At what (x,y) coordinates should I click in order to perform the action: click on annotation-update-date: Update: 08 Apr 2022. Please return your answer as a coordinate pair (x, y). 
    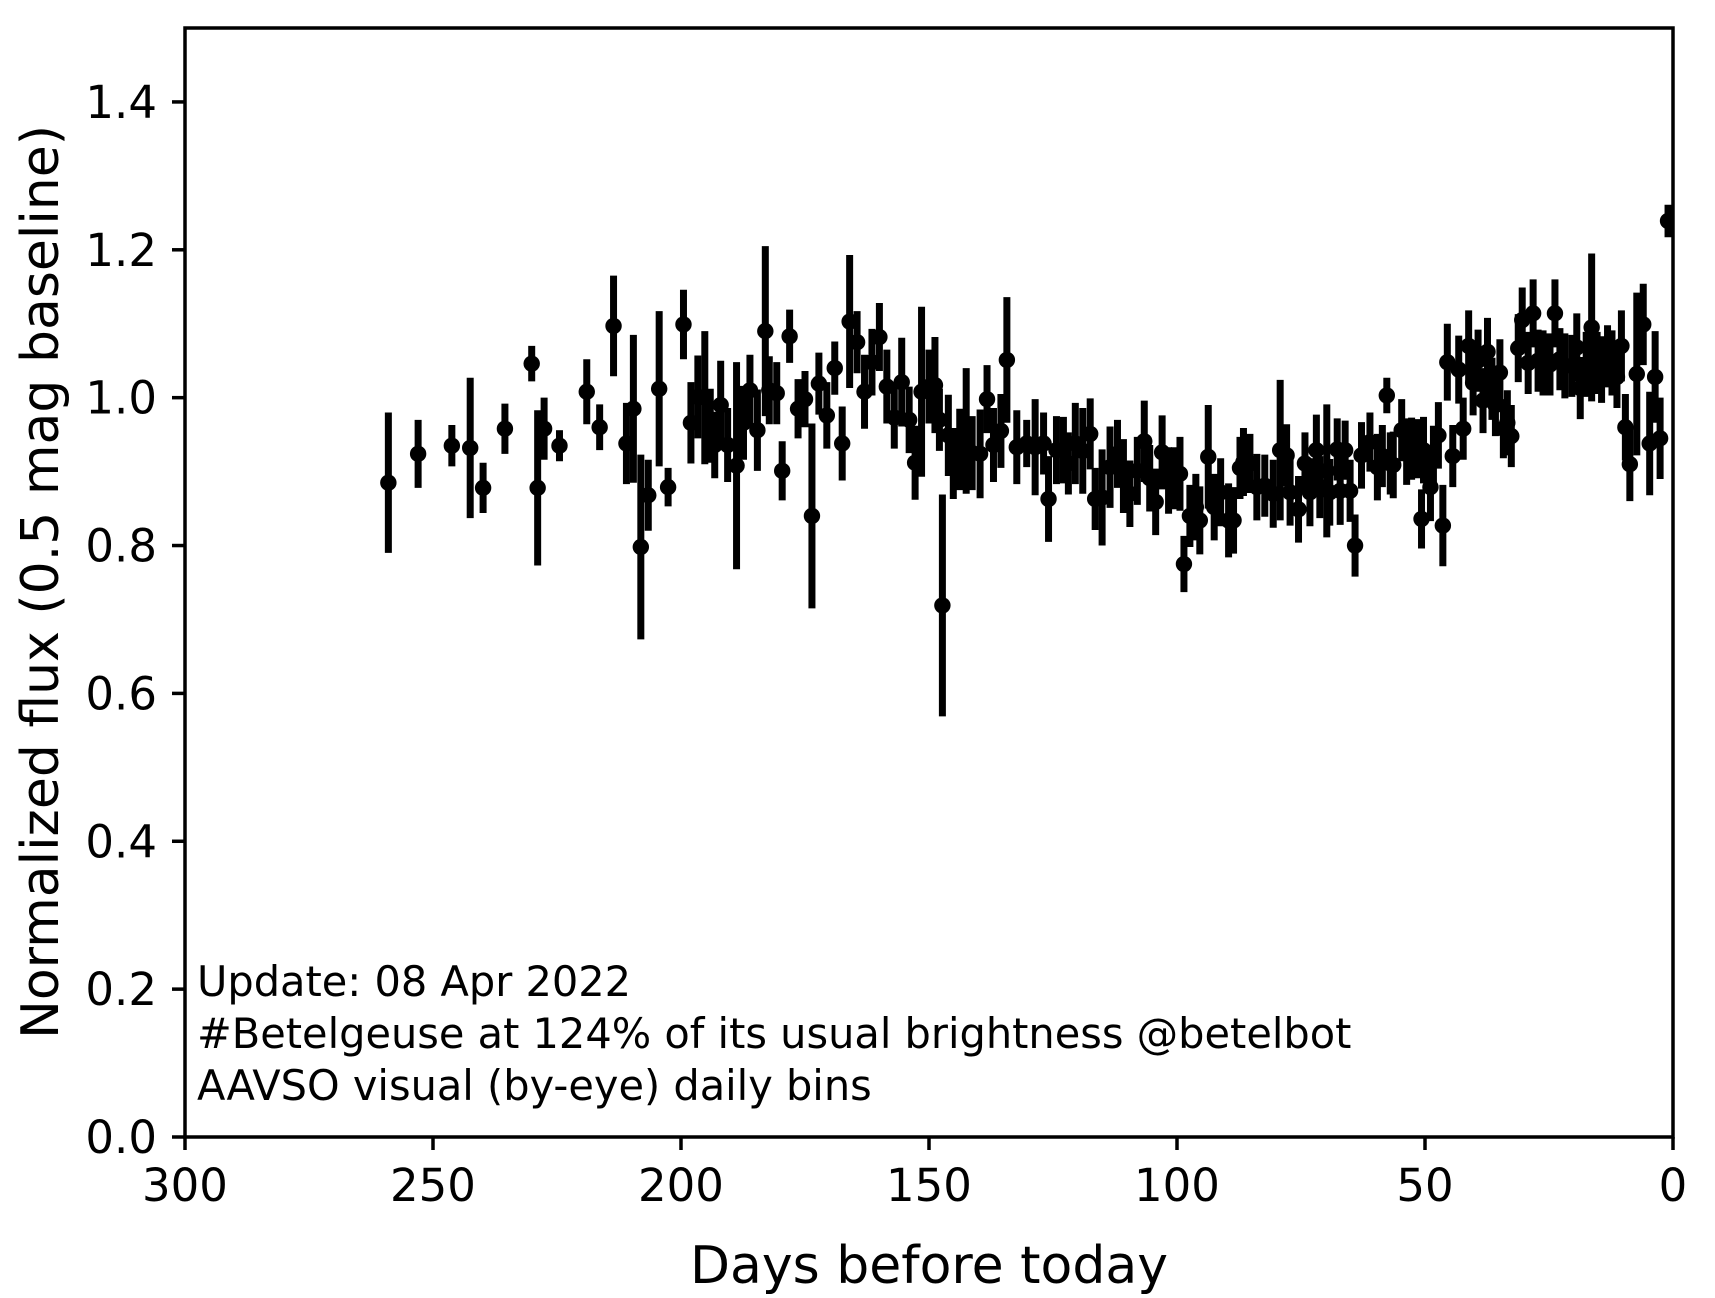
    Looking at the image, I should click on (414, 981).